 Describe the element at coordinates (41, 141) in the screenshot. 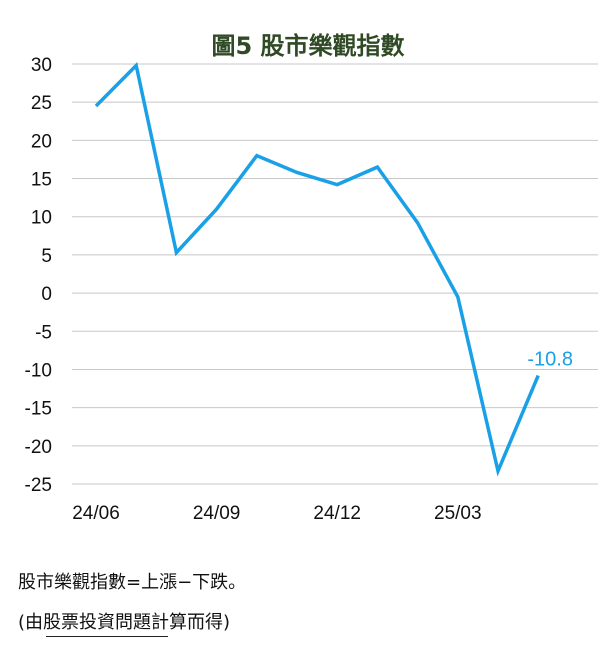

I see `y-tick-label: 20` at that location.